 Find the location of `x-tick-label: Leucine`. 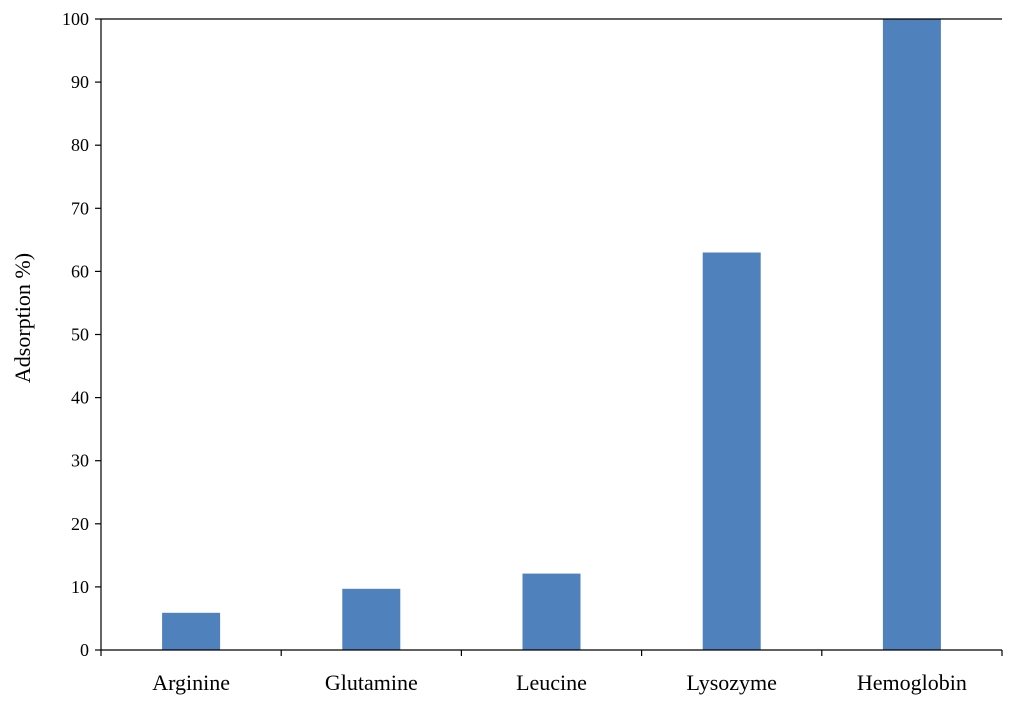

x-tick-label: Leucine is located at coordinates (551, 682).